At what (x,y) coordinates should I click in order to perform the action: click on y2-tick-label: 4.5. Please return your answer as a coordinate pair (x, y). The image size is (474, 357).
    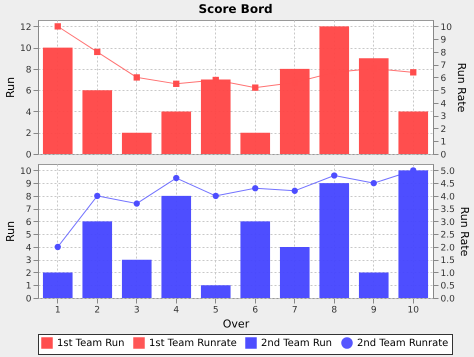
    Looking at the image, I should click on (447, 185).